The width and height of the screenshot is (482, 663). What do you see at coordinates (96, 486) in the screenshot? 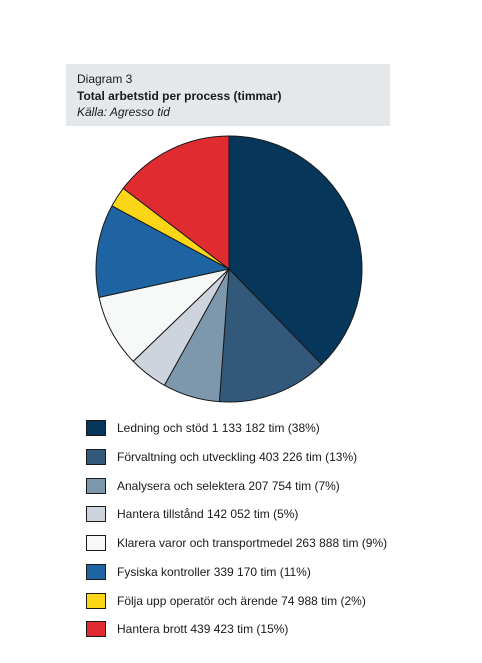
I see `legend-swatch-analysera` at bounding box center [96, 486].